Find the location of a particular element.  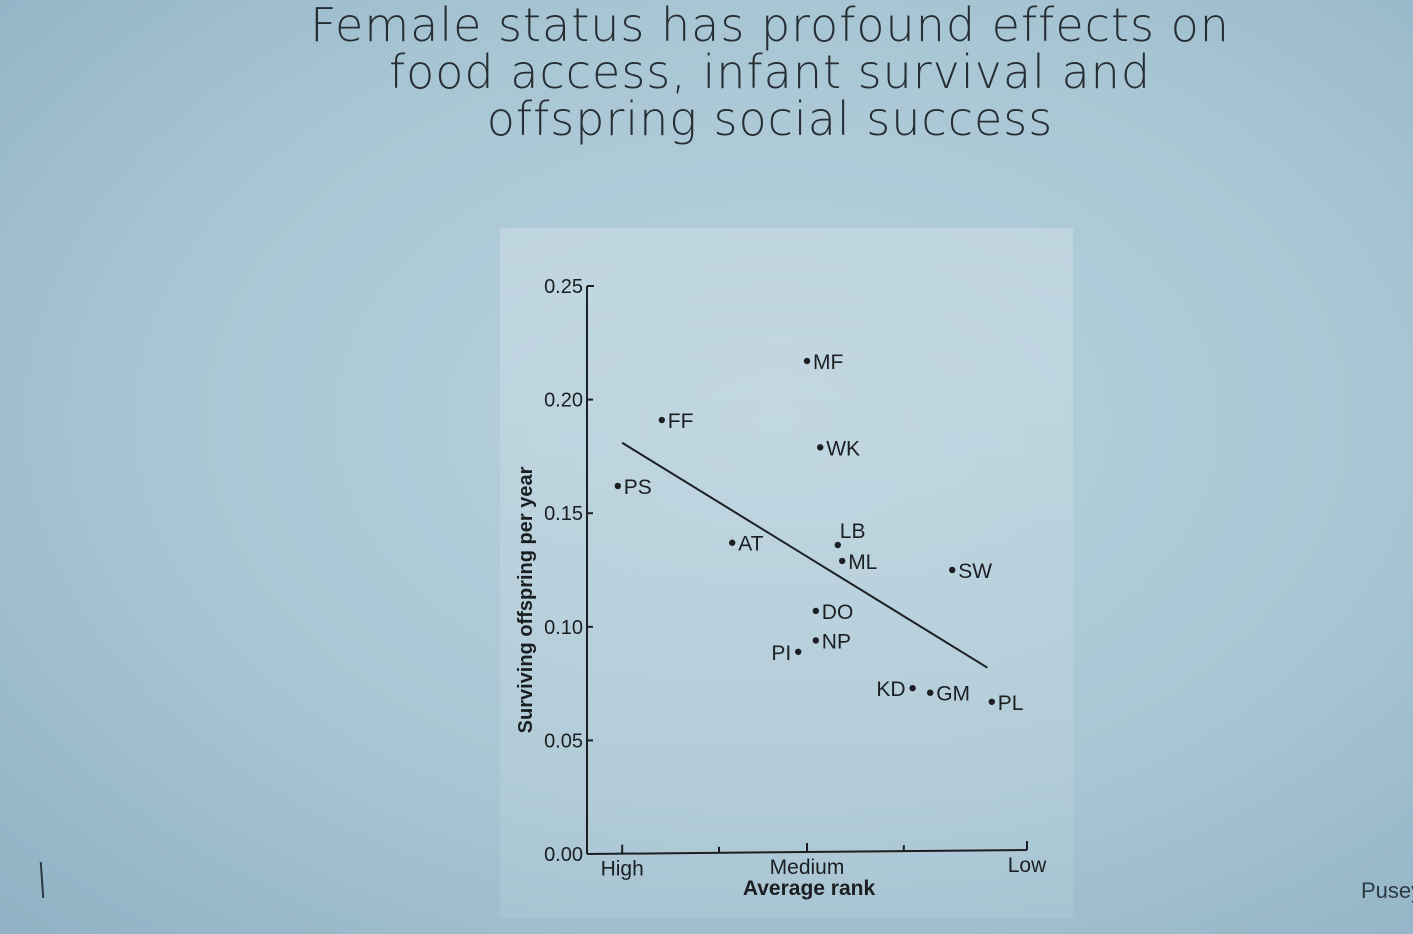

point-label: PS is located at coordinates (638, 487).